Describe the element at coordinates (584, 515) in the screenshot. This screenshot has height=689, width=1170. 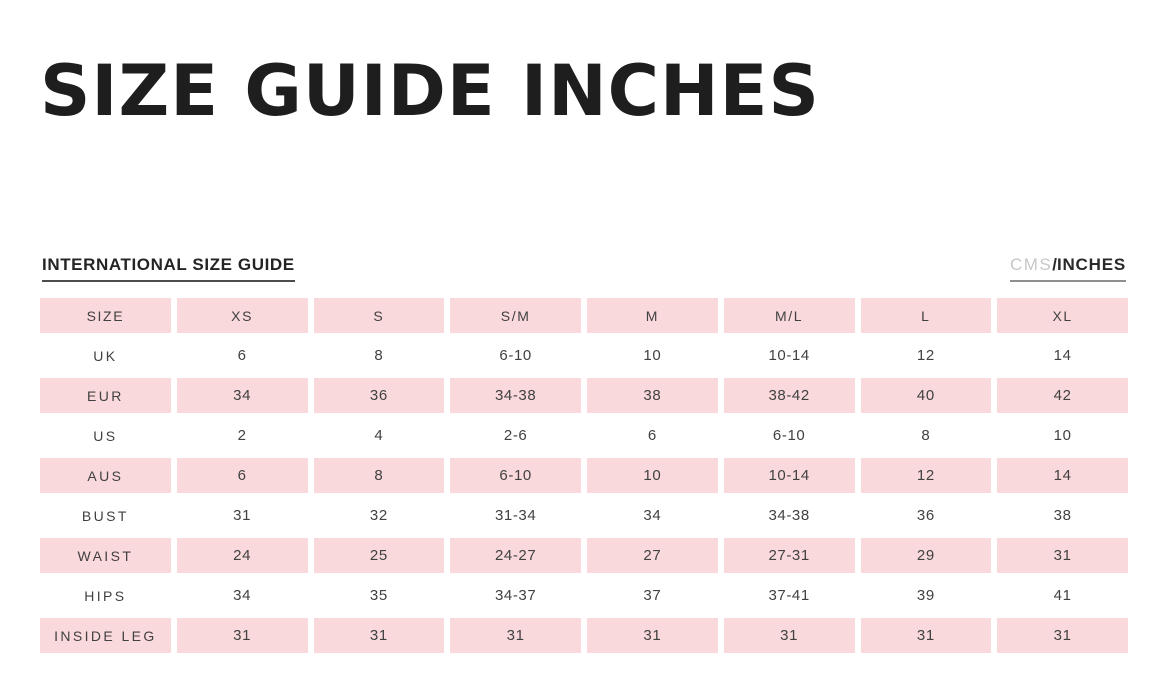
I see `table-row: BUST 31 32 31-34 34 34-38 36 38` at that location.